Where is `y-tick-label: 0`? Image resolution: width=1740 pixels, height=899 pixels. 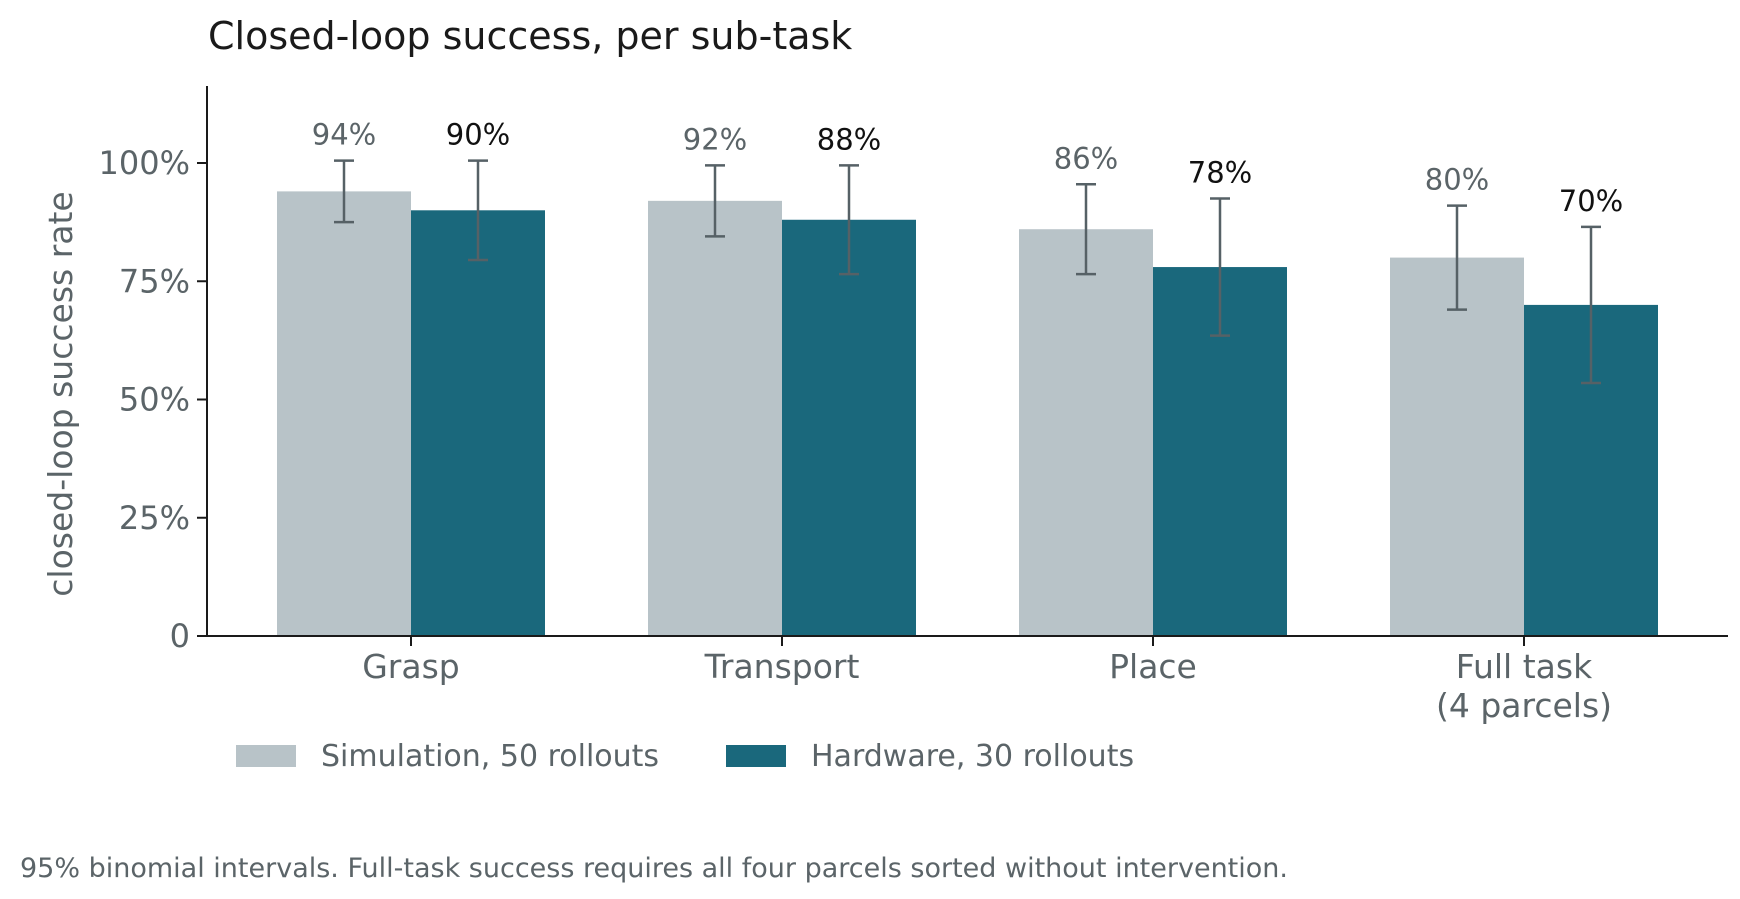 y-tick-label: 0 is located at coordinates (180, 636).